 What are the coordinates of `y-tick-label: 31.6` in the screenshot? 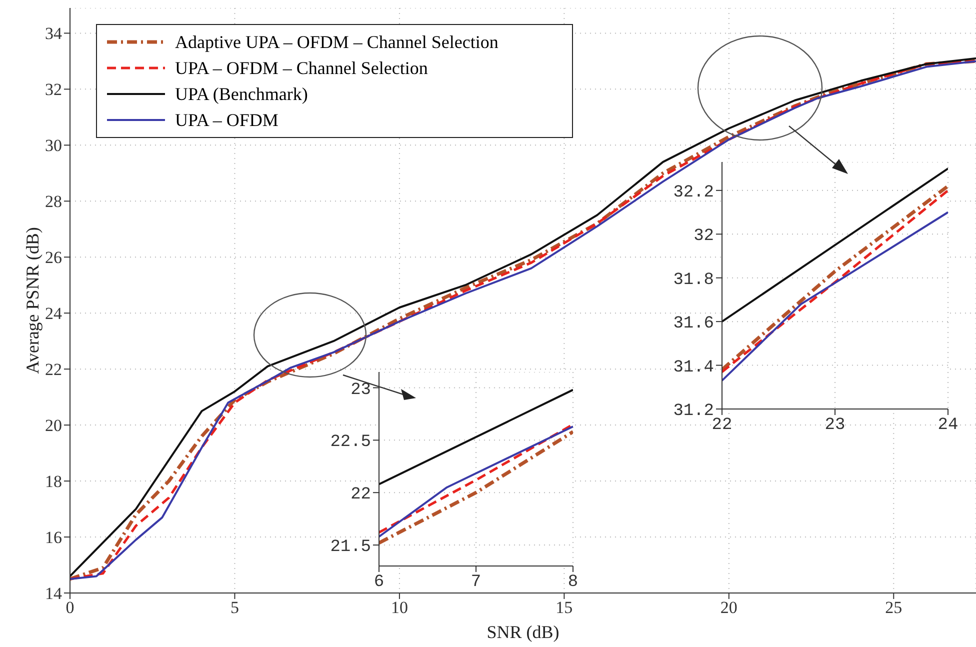 It's located at (693, 324).